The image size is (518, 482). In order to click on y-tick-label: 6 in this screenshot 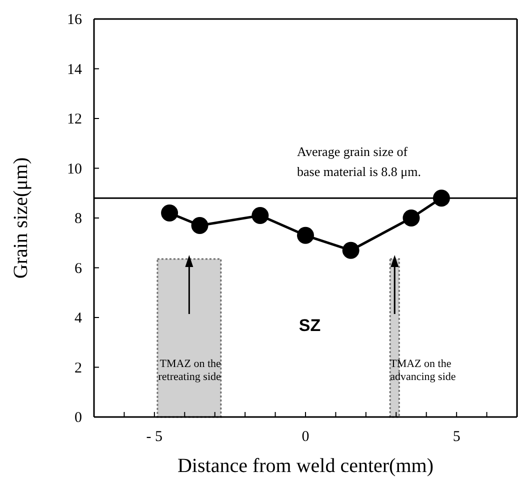, I will do `click(78, 268)`.